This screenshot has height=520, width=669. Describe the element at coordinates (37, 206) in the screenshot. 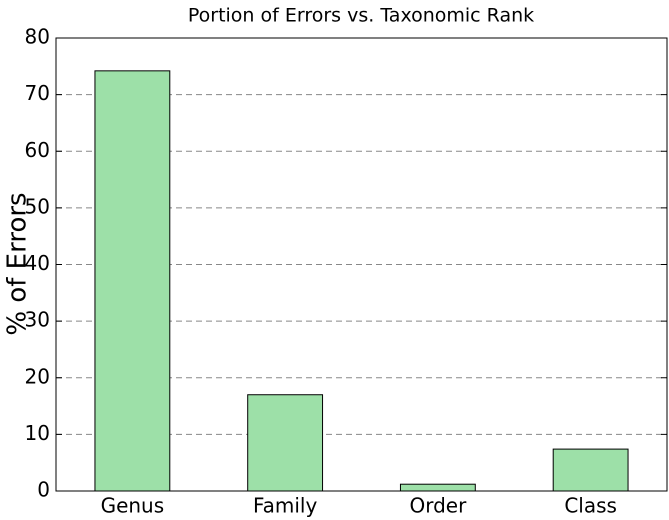

I see `y-tick-label: 50` at that location.